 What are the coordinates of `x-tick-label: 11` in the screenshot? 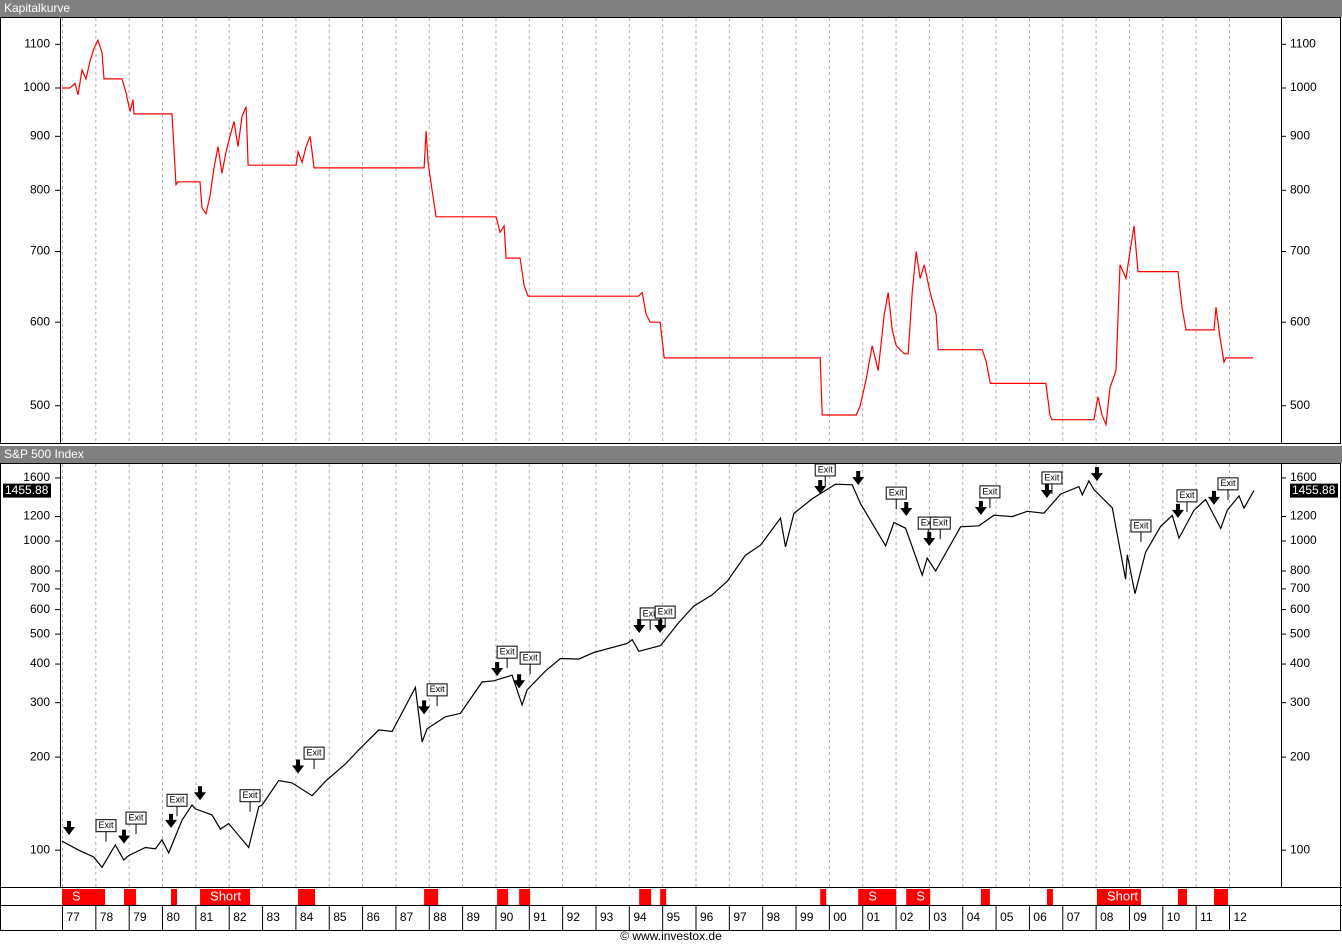 It's located at (1206, 917).